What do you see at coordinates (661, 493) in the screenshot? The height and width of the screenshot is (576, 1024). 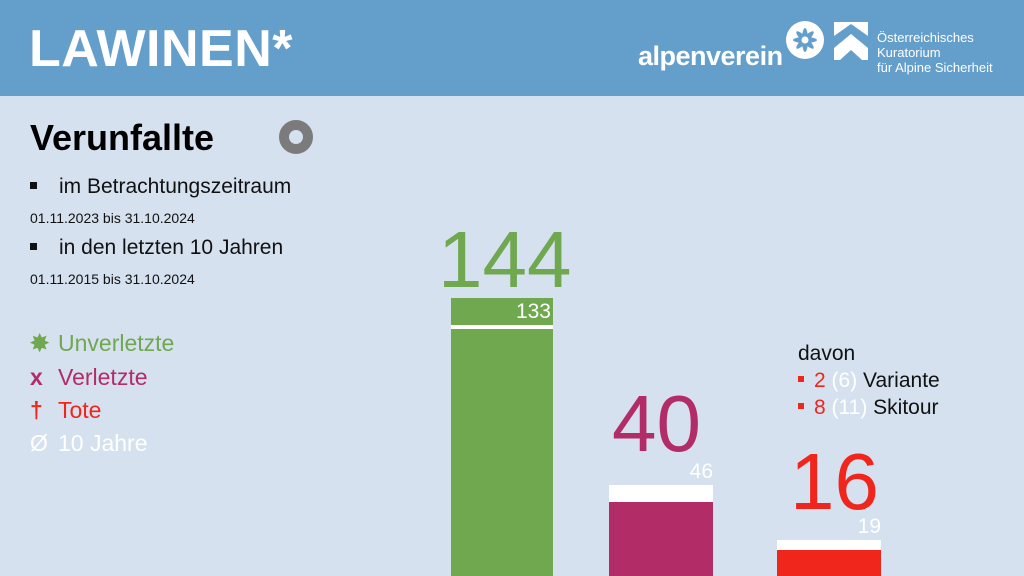 I see `avg-box-verletzte` at bounding box center [661, 493].